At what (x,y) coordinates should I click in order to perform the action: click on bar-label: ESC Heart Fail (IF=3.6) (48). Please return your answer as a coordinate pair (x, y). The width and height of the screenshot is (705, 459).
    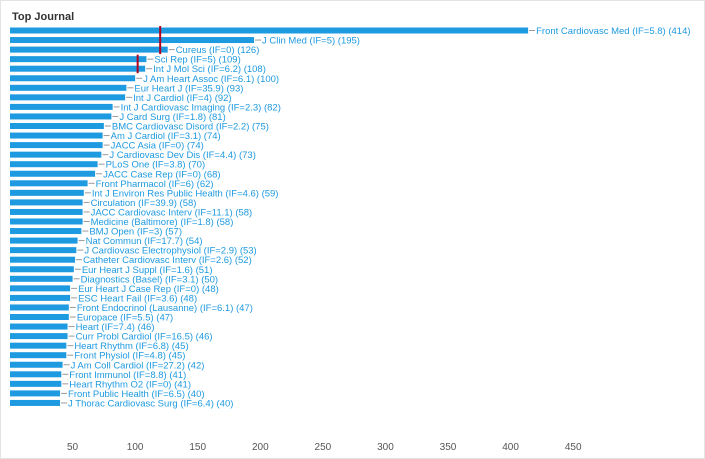
    Looking at the image, I should click on (137, 298).